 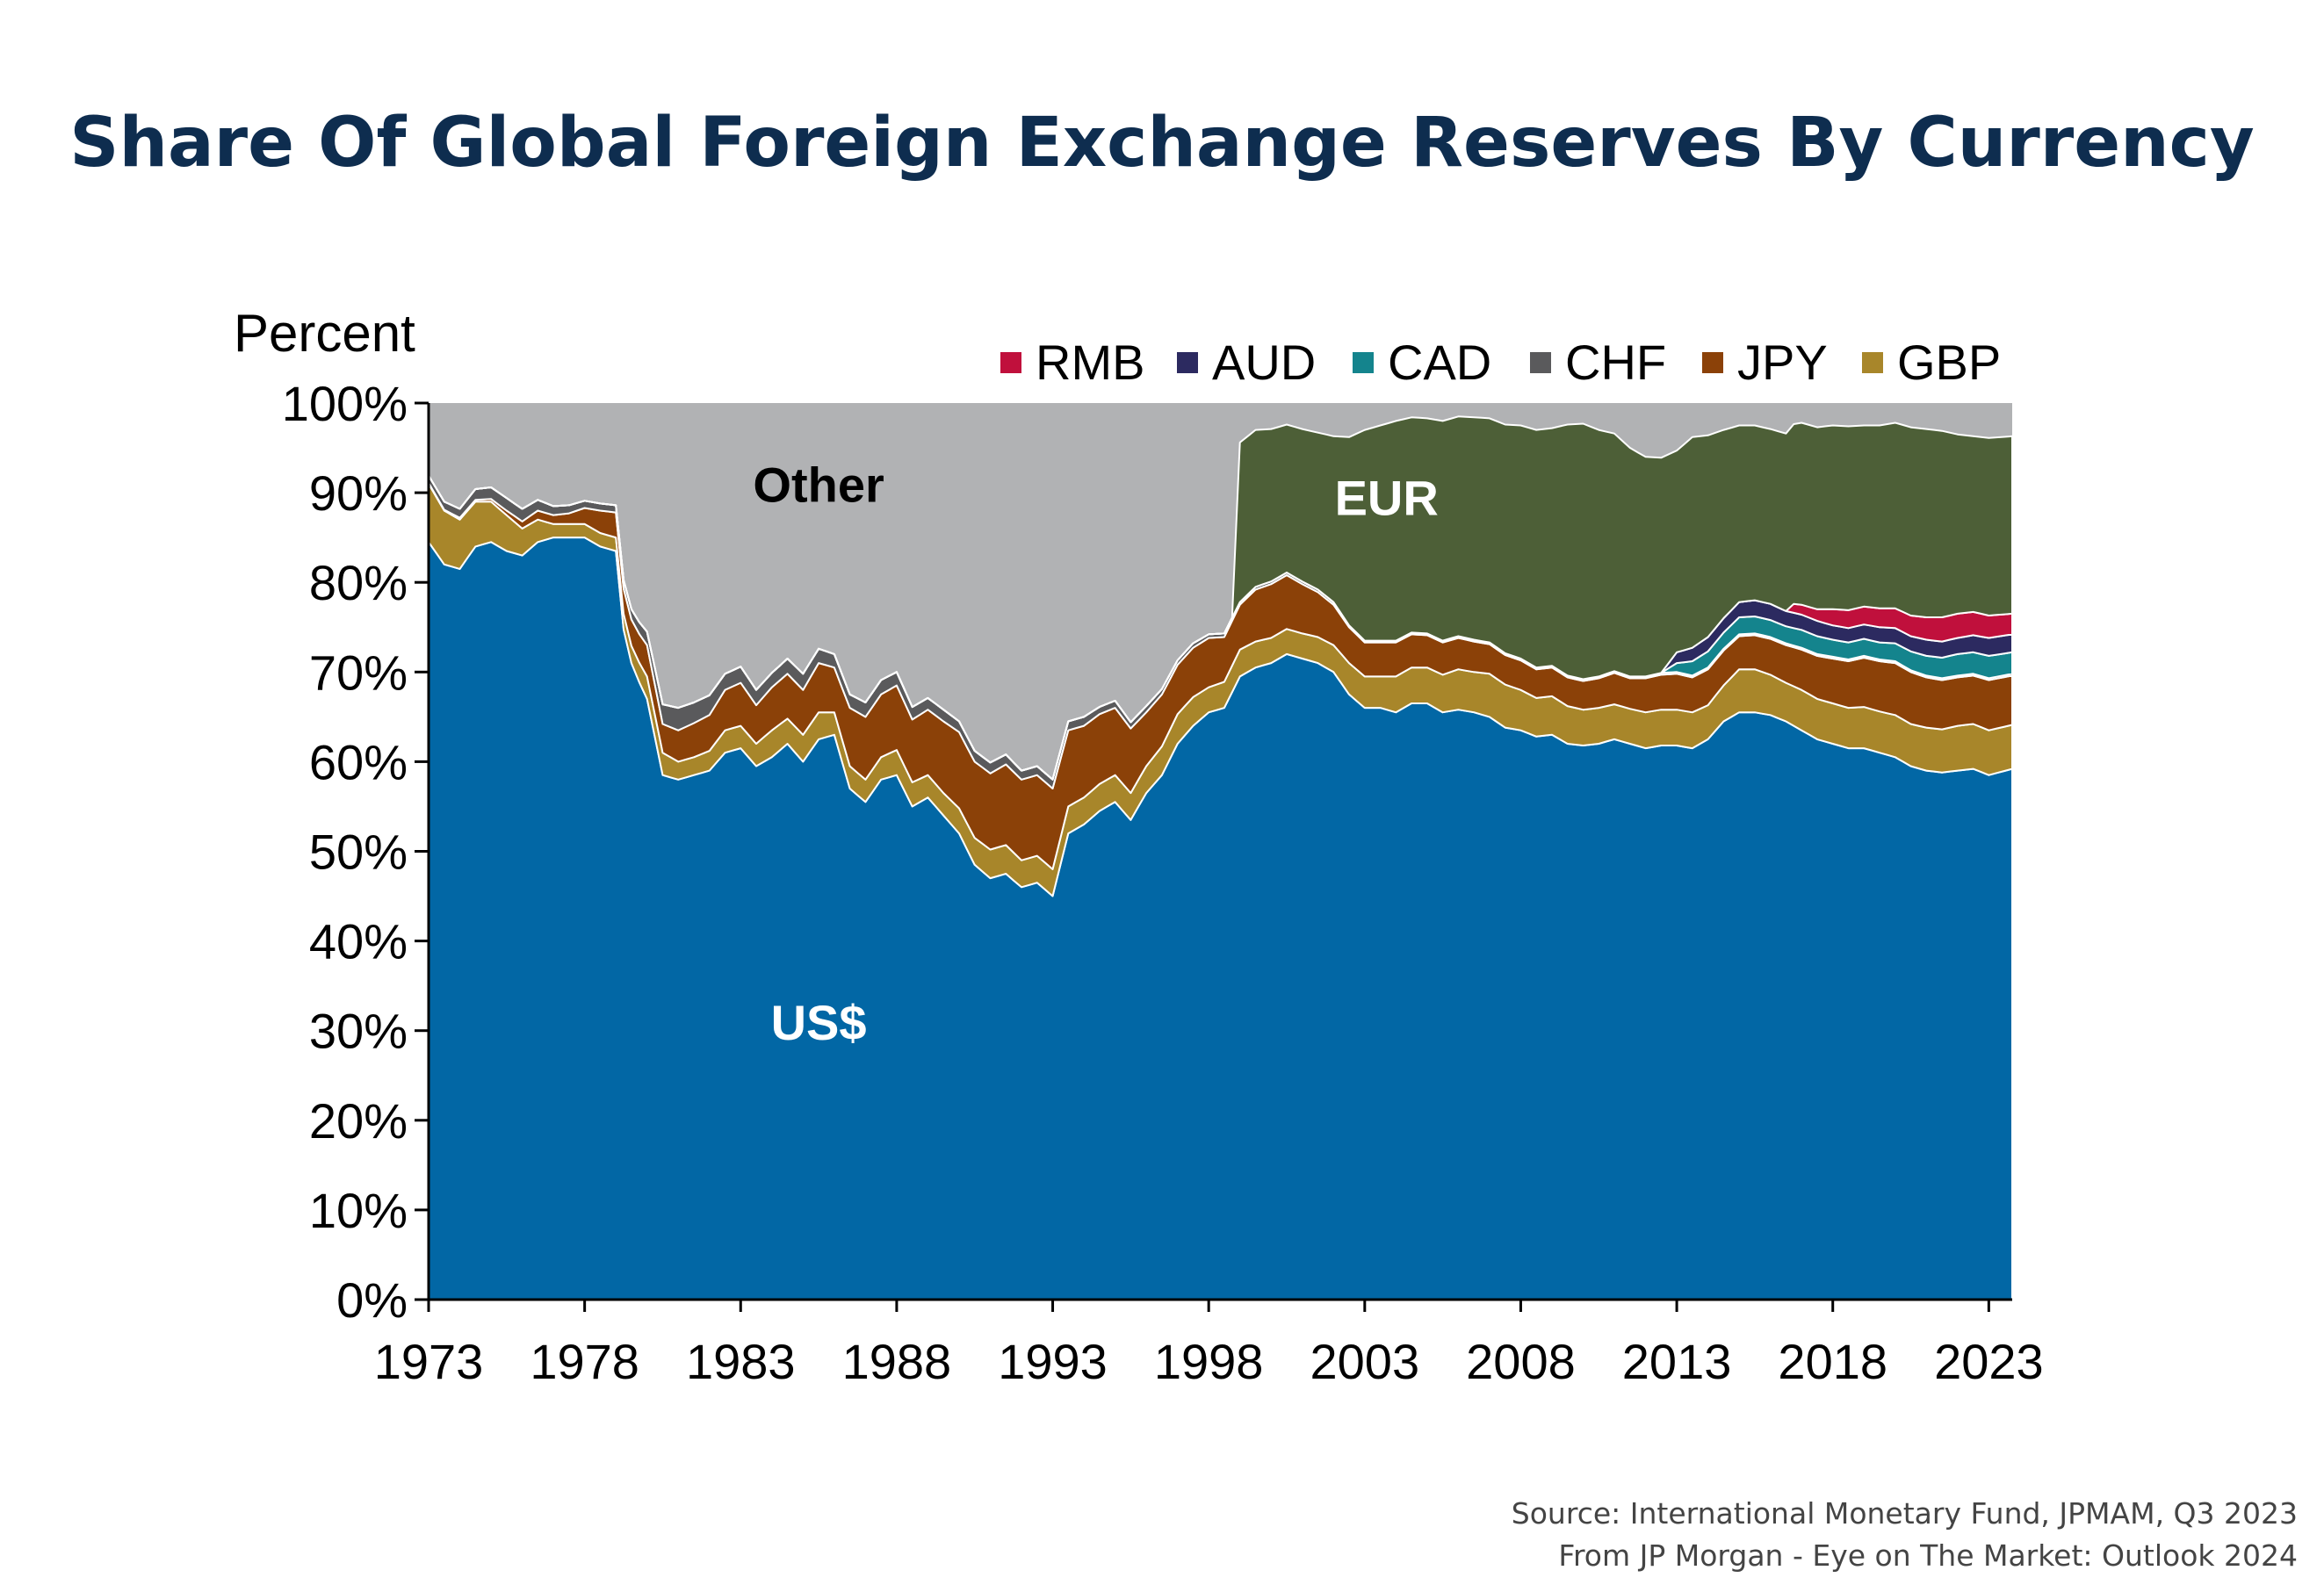 What do you see at coordinates (1521, 1361) in the screenshot?
I see `x-tick-label: 2008` at bounding box center [1521, 1361].